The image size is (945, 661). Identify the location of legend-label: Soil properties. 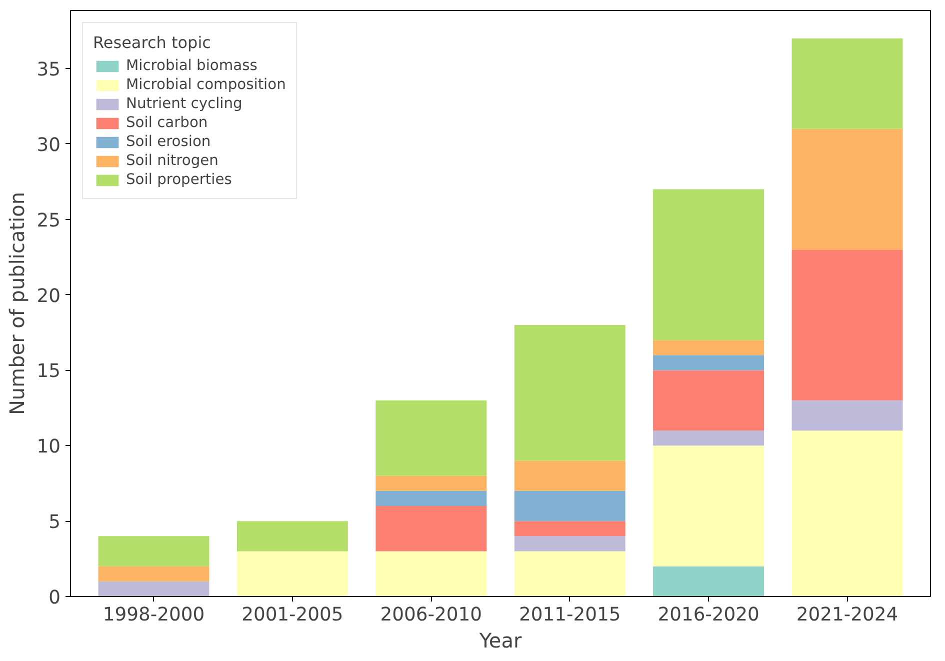
(179, 179).